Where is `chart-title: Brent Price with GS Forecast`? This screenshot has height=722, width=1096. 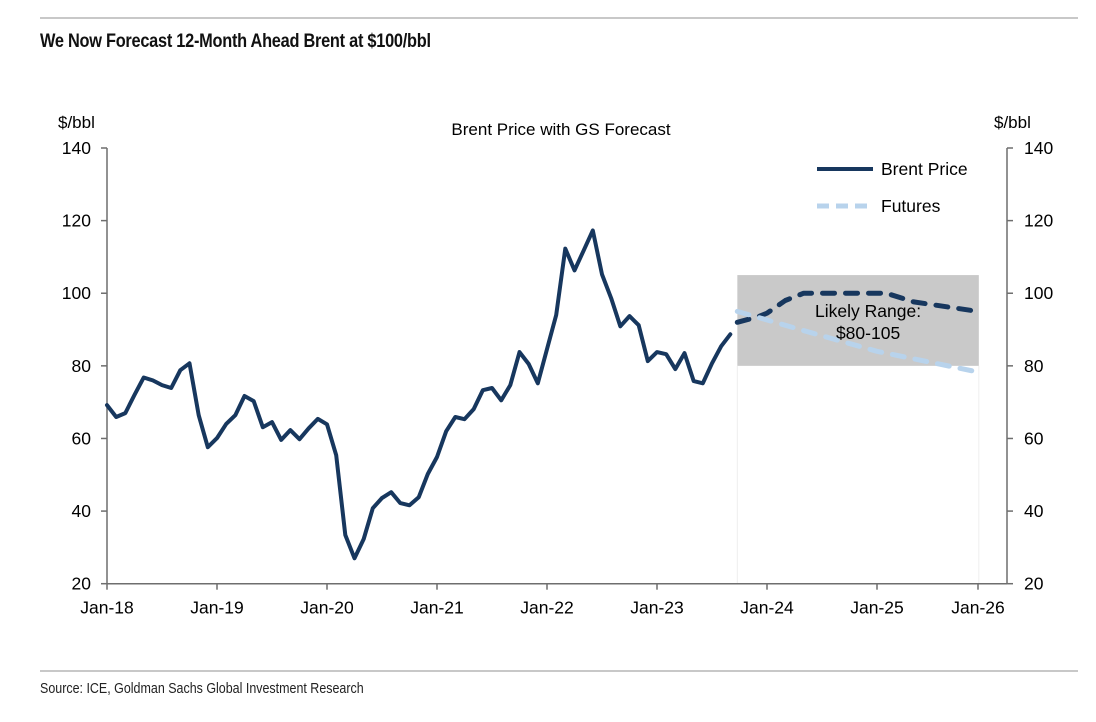
chart-title: Brent Price with GS Forecast is located at coordinates (560, 129).